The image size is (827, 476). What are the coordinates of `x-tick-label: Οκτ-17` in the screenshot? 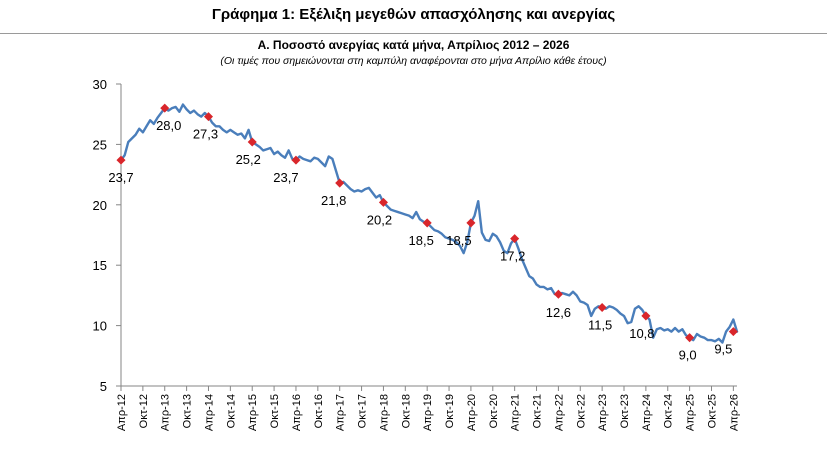 It's located at (363, 411).